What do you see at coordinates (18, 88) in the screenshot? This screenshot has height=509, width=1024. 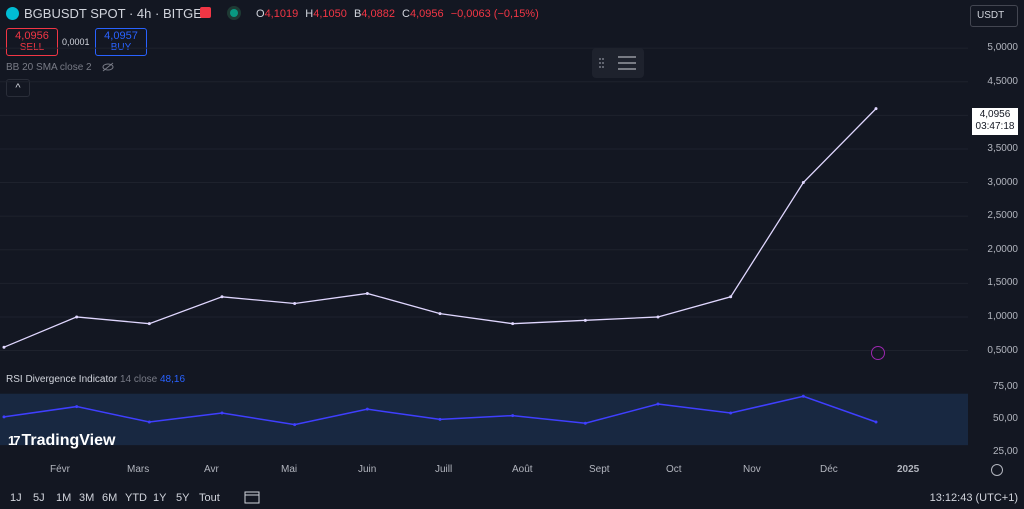 I see `collapse-legend-button: ^` at bounding box center [18, 88].